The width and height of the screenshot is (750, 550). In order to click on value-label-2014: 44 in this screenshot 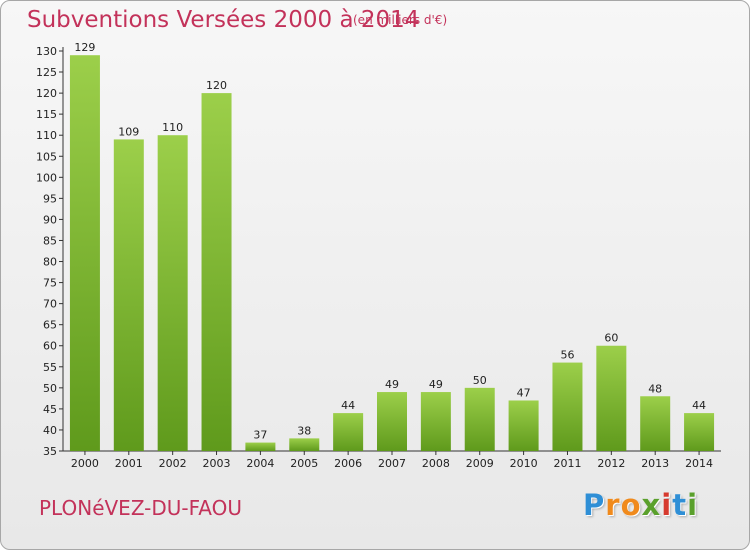, I will do `click(699, 405)`.